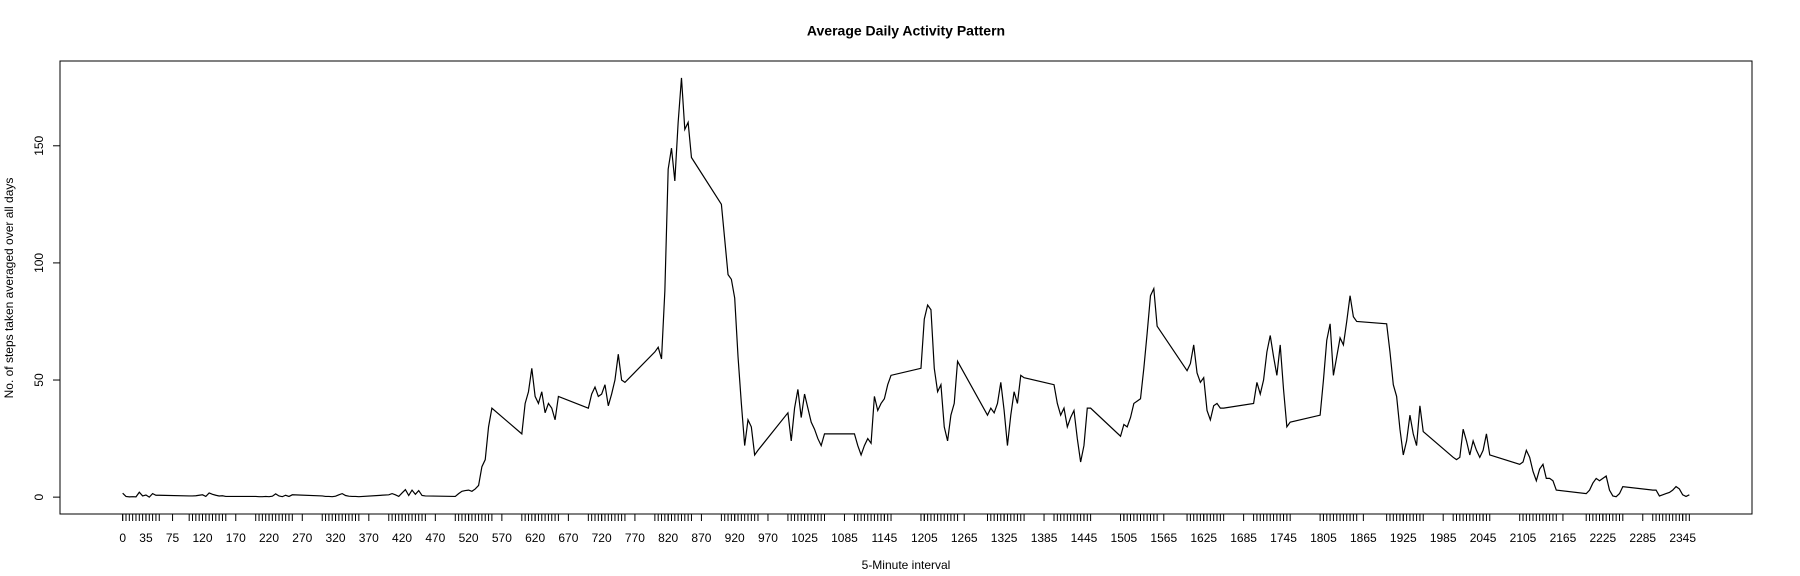 This screenshot has height=576, width=1800. Describe the element at coordinates (39, 263) in the screenshot. I see `y-tick-label: 100` at that location.